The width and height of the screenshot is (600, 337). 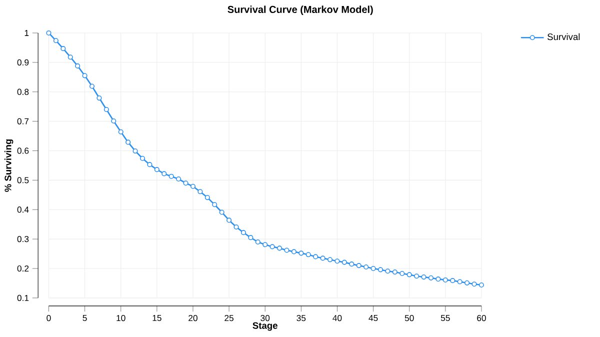 What do you see at coordinates (23, 63) in the screenshot?
I see `y-tick-label: 0.9` at bounding box center [23, 63].